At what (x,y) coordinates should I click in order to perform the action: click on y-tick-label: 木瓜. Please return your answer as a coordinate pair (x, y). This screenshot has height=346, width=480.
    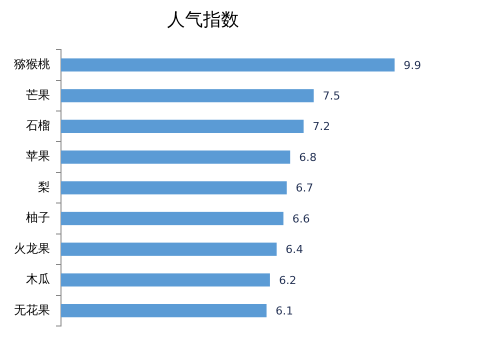
    Looking at the image, I should click on (38, 279).